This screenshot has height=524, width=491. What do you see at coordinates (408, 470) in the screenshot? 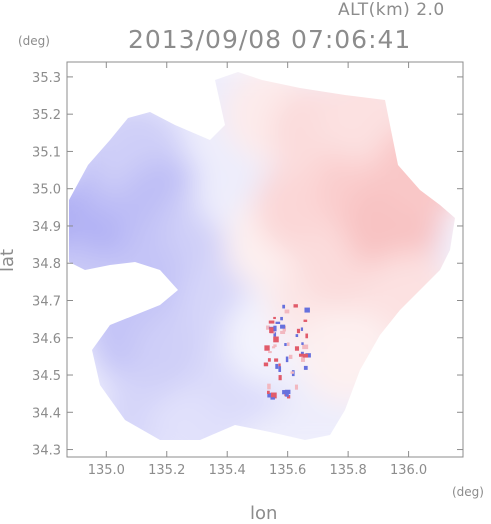
I see `x-tick-label: 136.0` at bounding box center [408, 470].